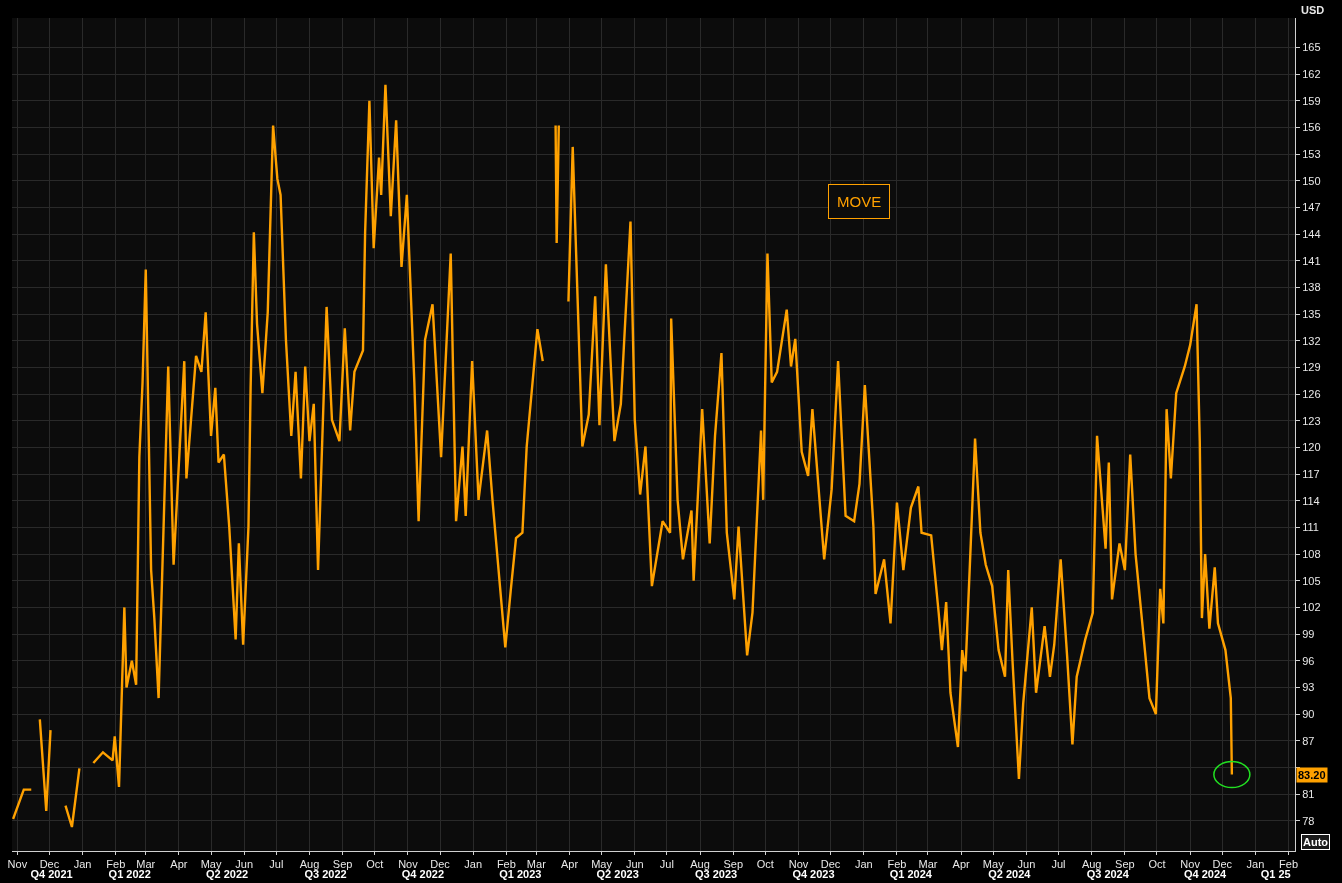 The height and width of the screenshot is (883, 1342). Describe the element at coordinates (1311, 180) in the screenshot. I see `y-tick-label: 150` at that location.